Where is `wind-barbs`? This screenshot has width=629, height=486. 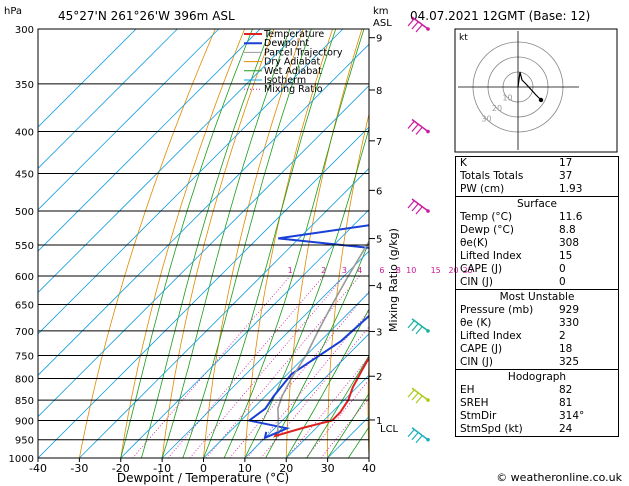
wind-barbs is located at coordinates (418, 230).